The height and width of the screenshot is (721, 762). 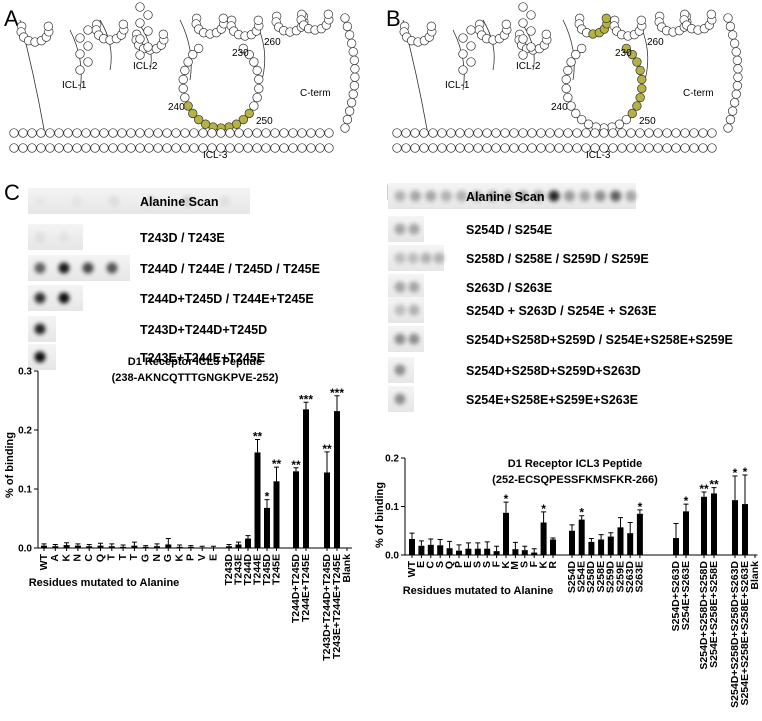 What do you see at coordinates (412, 568) in the screenshot?
I see `x-tick-label: WT` at bounding box center [412, 568].